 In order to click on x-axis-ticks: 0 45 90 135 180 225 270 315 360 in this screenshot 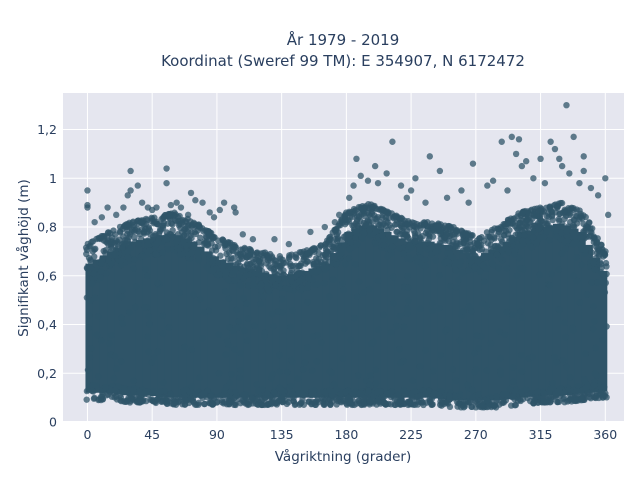, I will do `click(350, 434)`.